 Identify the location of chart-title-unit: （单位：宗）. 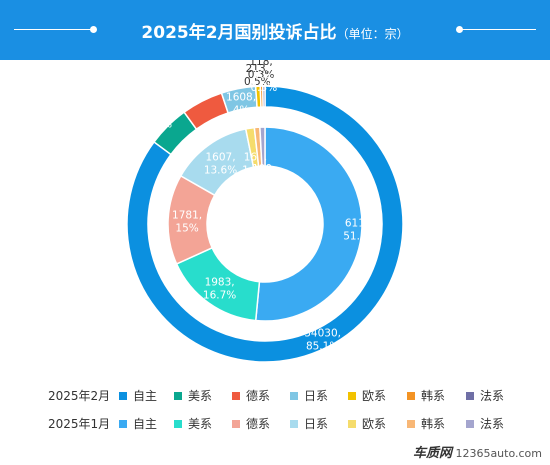
(372, 34).